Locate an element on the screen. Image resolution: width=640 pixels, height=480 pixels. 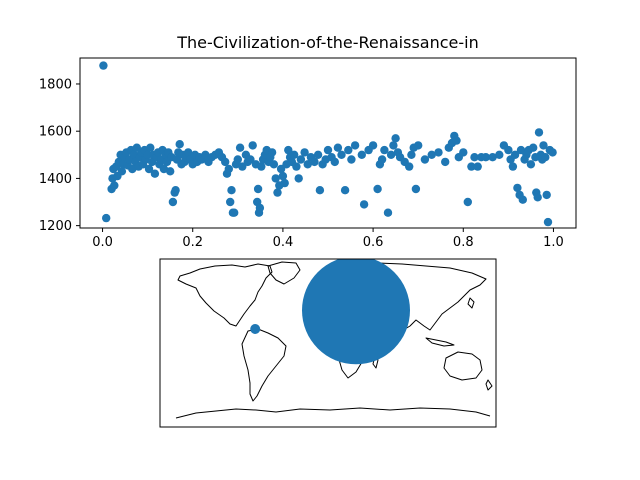
x-tick-label: 0.8 is located at coordinates (463, 242).